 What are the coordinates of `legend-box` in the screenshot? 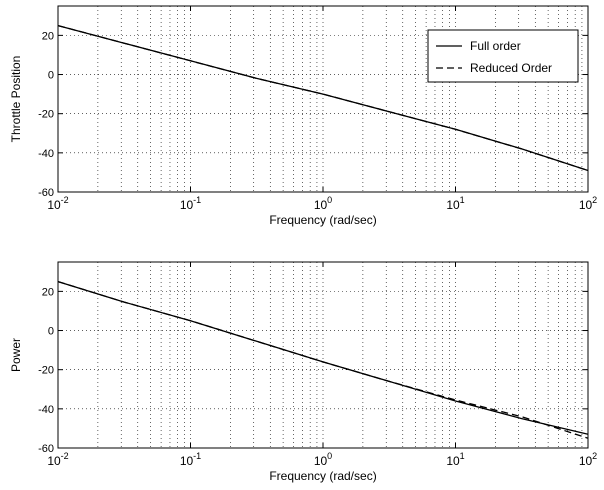 It's located at (503, 56).